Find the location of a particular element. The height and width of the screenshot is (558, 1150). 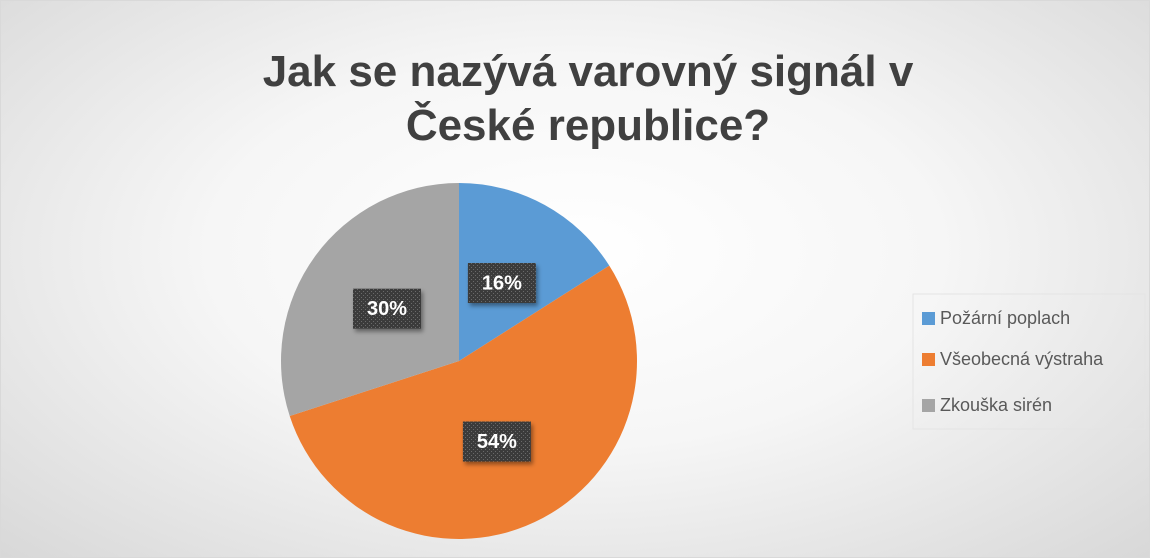

data-label: 16% is located at coordinates (502, 283).